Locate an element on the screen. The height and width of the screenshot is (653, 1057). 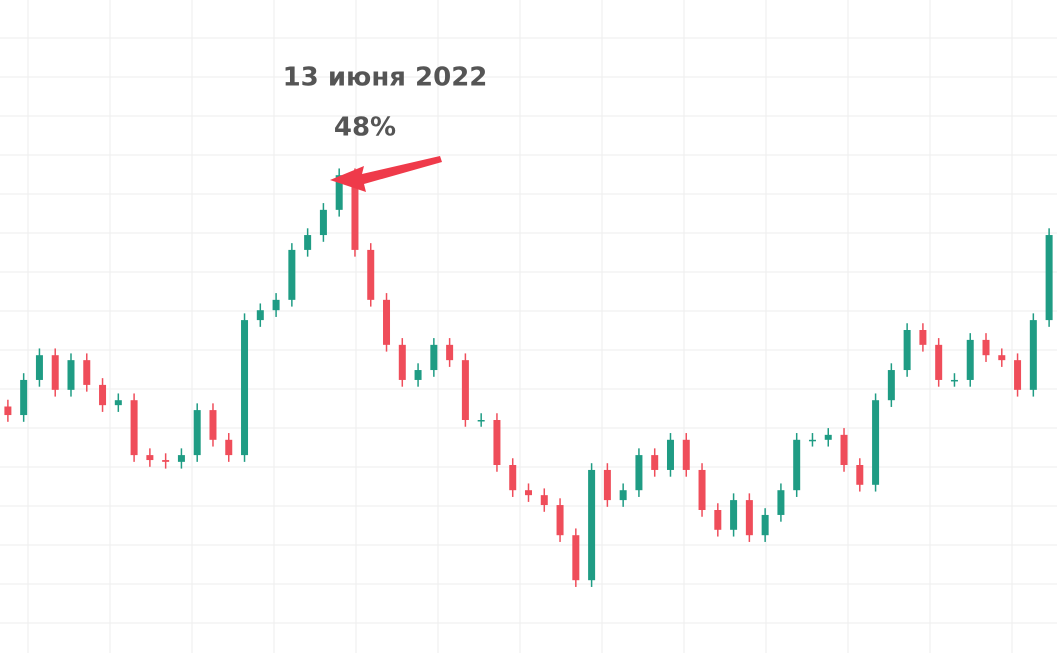
annotation-arrow is located at coordinates (386, 174).